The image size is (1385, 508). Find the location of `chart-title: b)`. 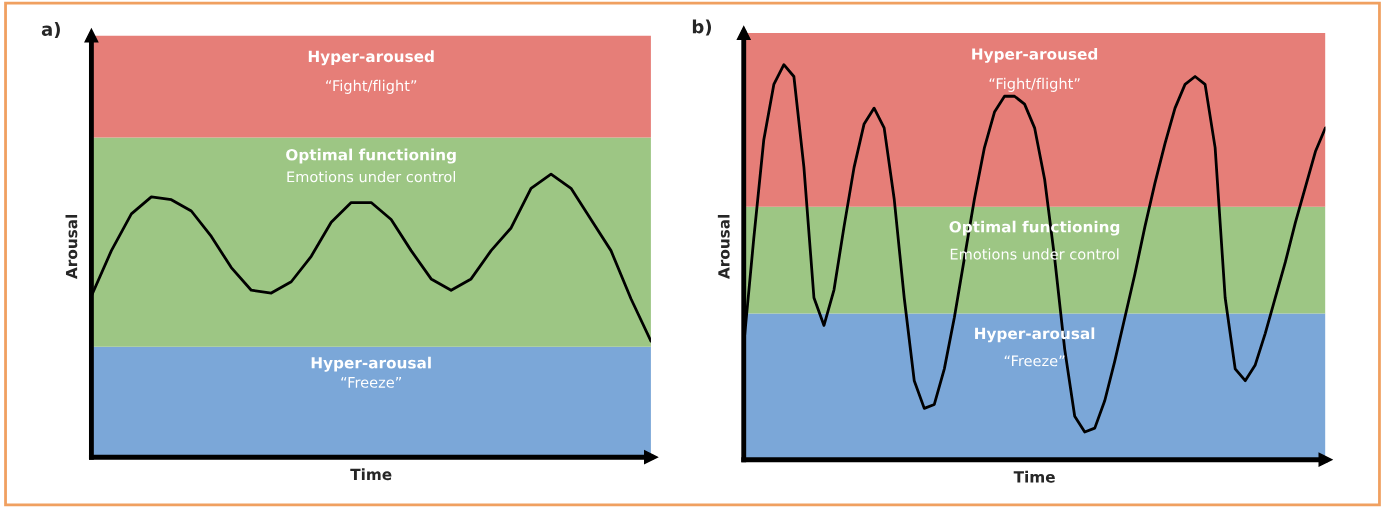

chart-title: b) is located at coordinates (702, 27).